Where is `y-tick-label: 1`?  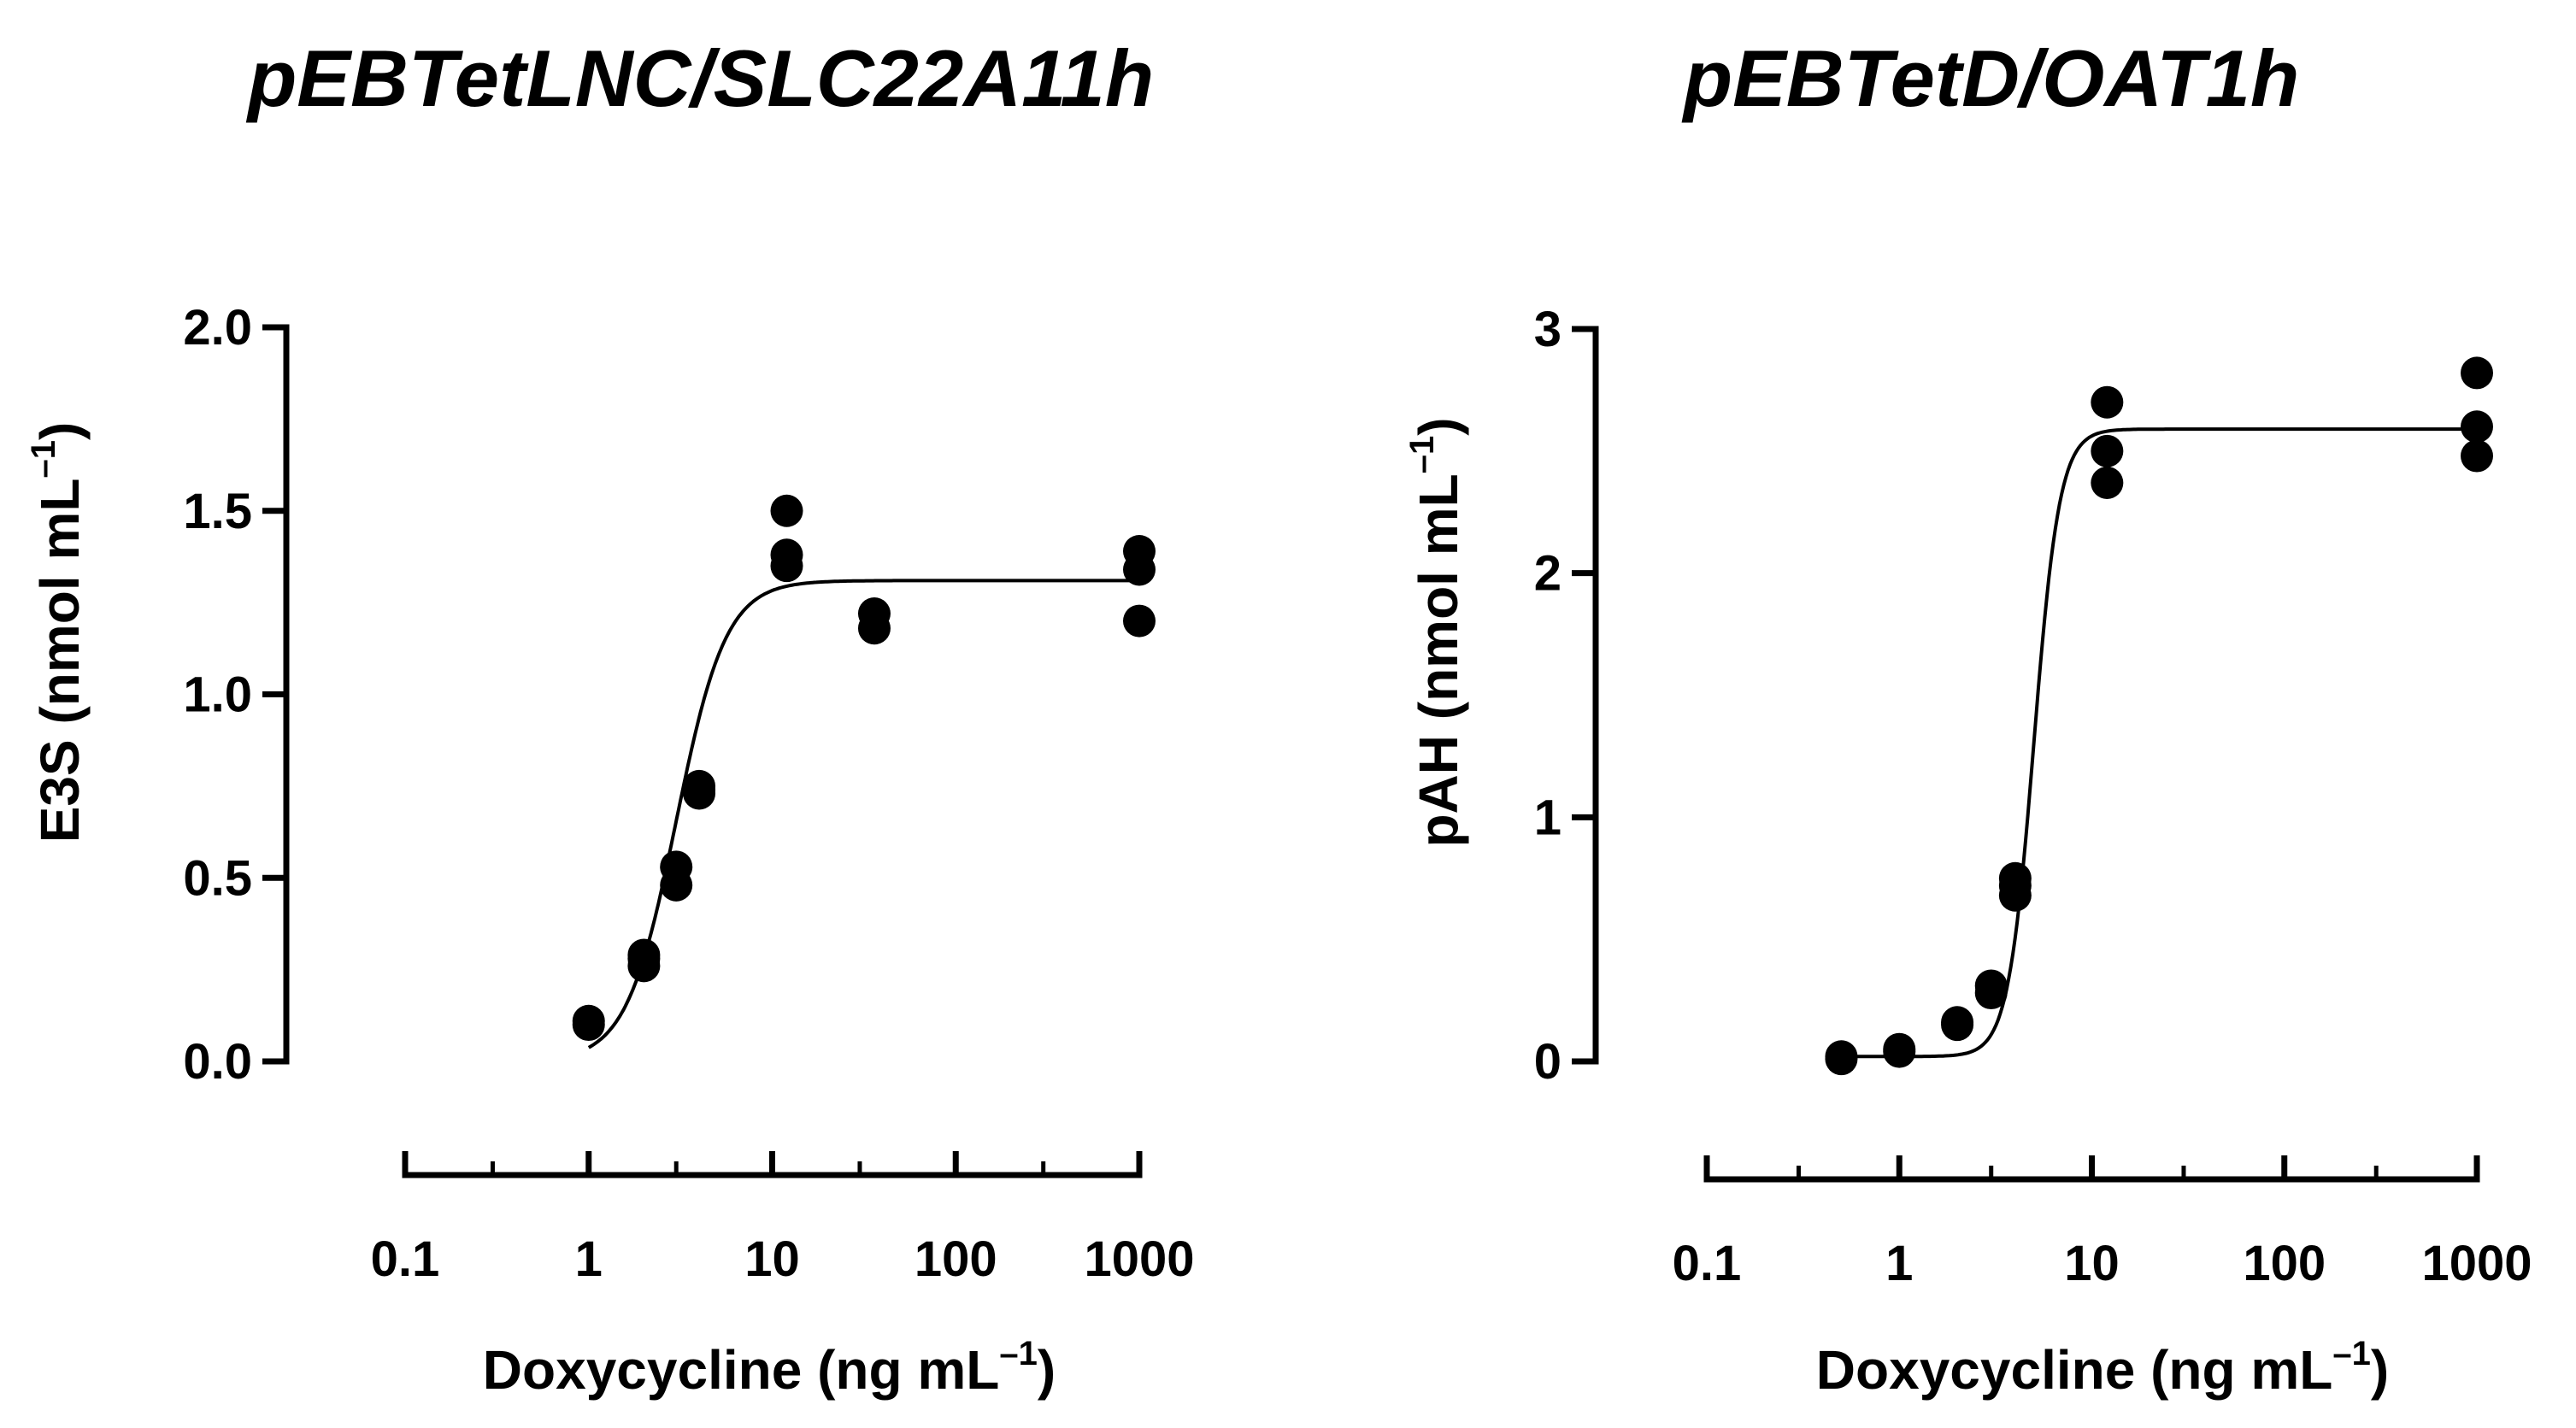 y-tick-label: 1 is located at coordinates (1547, 818).